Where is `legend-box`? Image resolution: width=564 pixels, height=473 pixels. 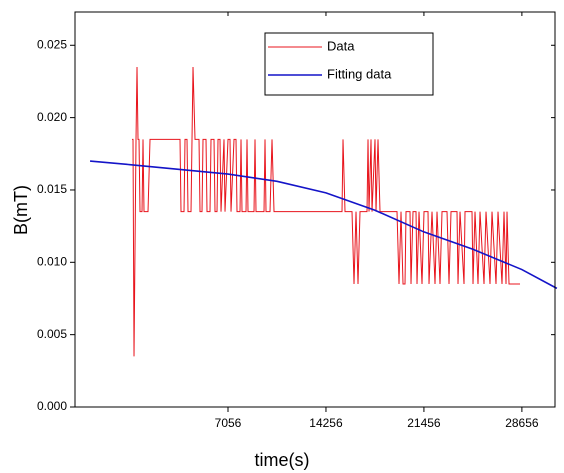 legend-box is located at coordinates (349, 64).